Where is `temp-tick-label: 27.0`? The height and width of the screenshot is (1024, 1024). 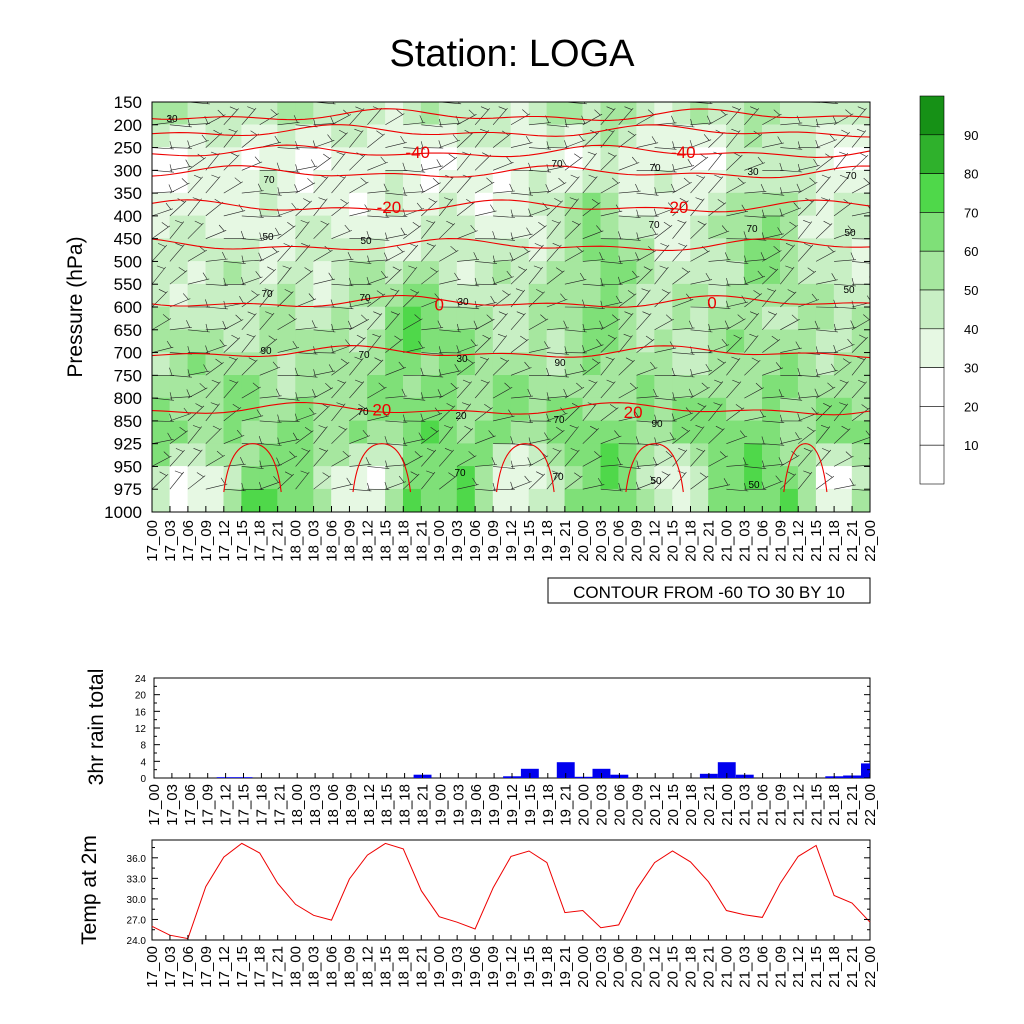 temp-tick-label: 27.0 is located at coordinates (137, 920).